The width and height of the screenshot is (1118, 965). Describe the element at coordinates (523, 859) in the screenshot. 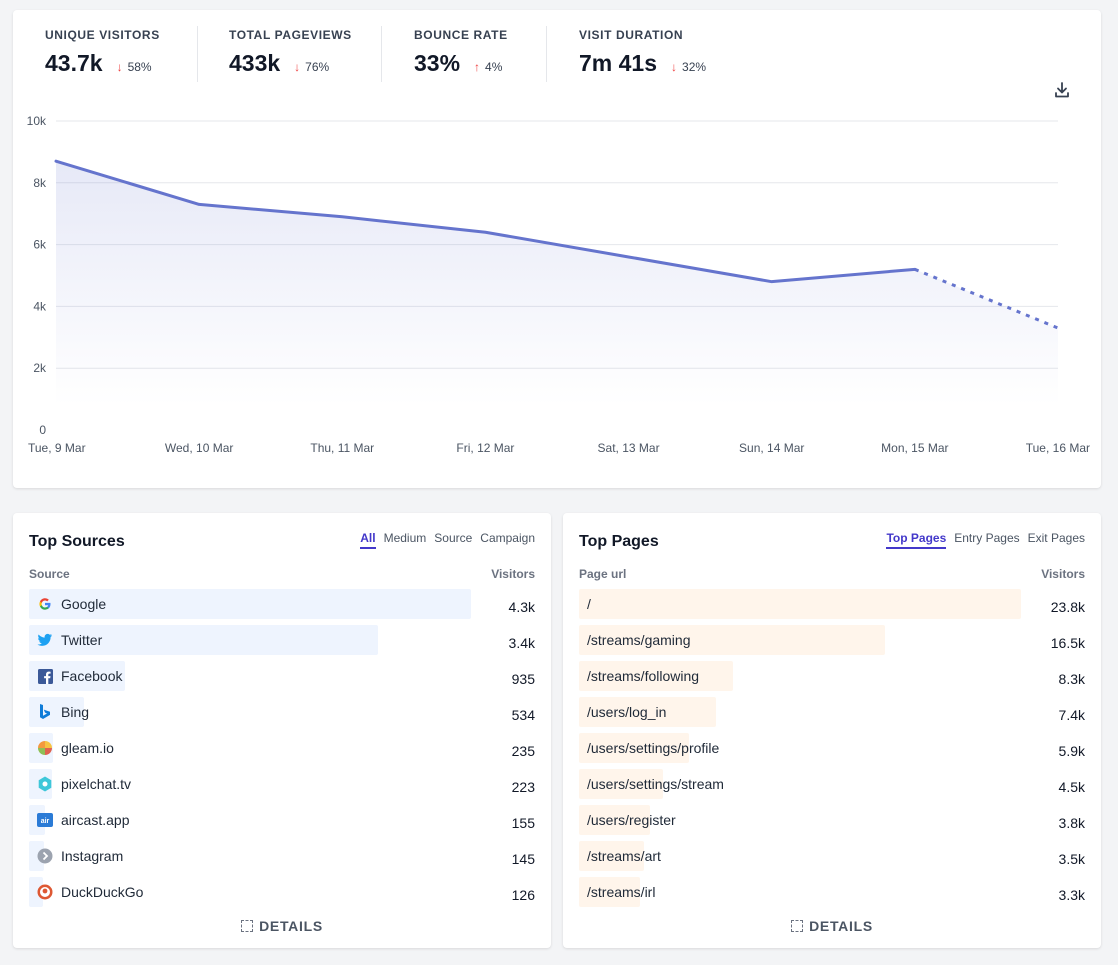

I see `row-value: 145` at that location.